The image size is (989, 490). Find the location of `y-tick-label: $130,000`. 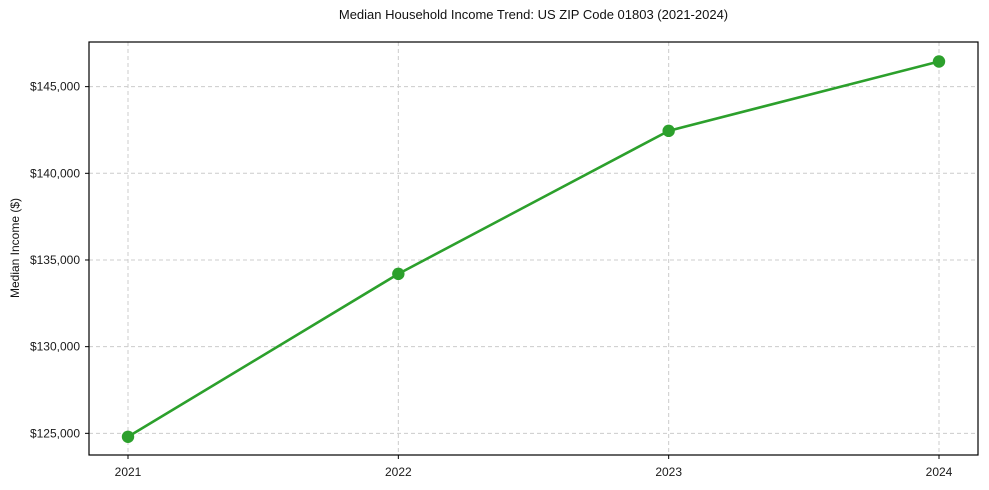

y-tick-label: $130,000 is located at coordinates (55, 347).